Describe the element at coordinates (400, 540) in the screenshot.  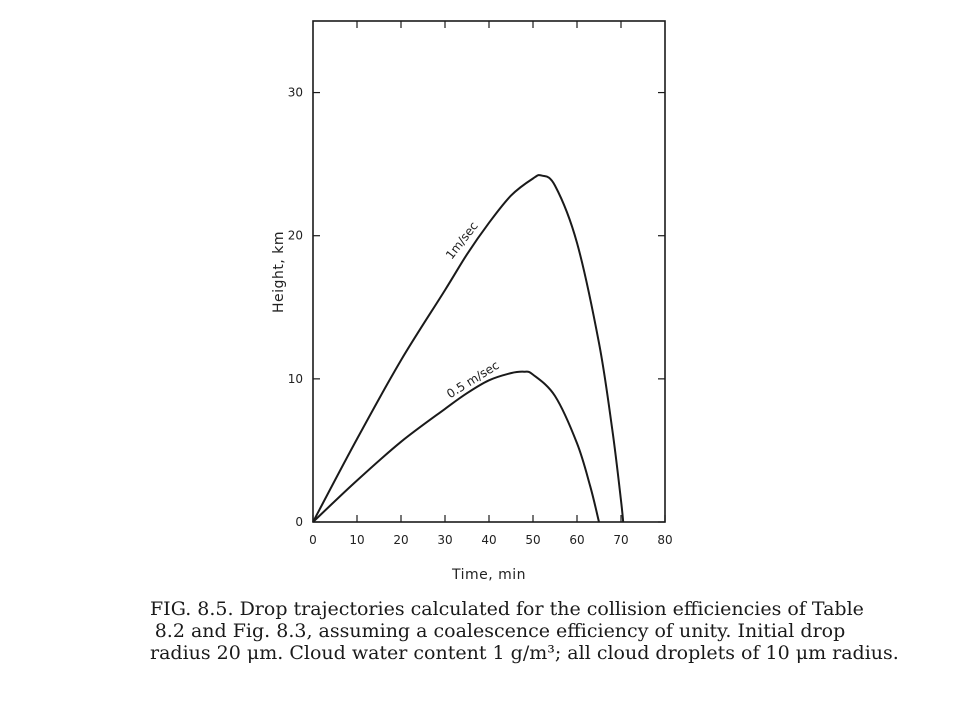
I see `x-tick-label: 20` at that location.